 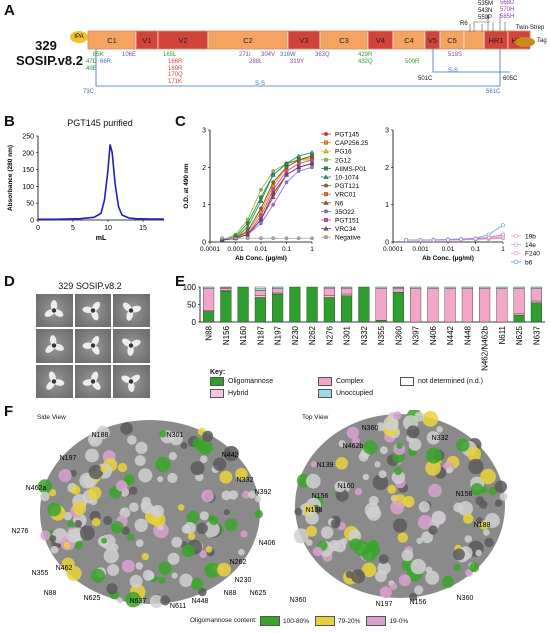 I want to click on mutation-label: 47D, so click(x=92, y=62).